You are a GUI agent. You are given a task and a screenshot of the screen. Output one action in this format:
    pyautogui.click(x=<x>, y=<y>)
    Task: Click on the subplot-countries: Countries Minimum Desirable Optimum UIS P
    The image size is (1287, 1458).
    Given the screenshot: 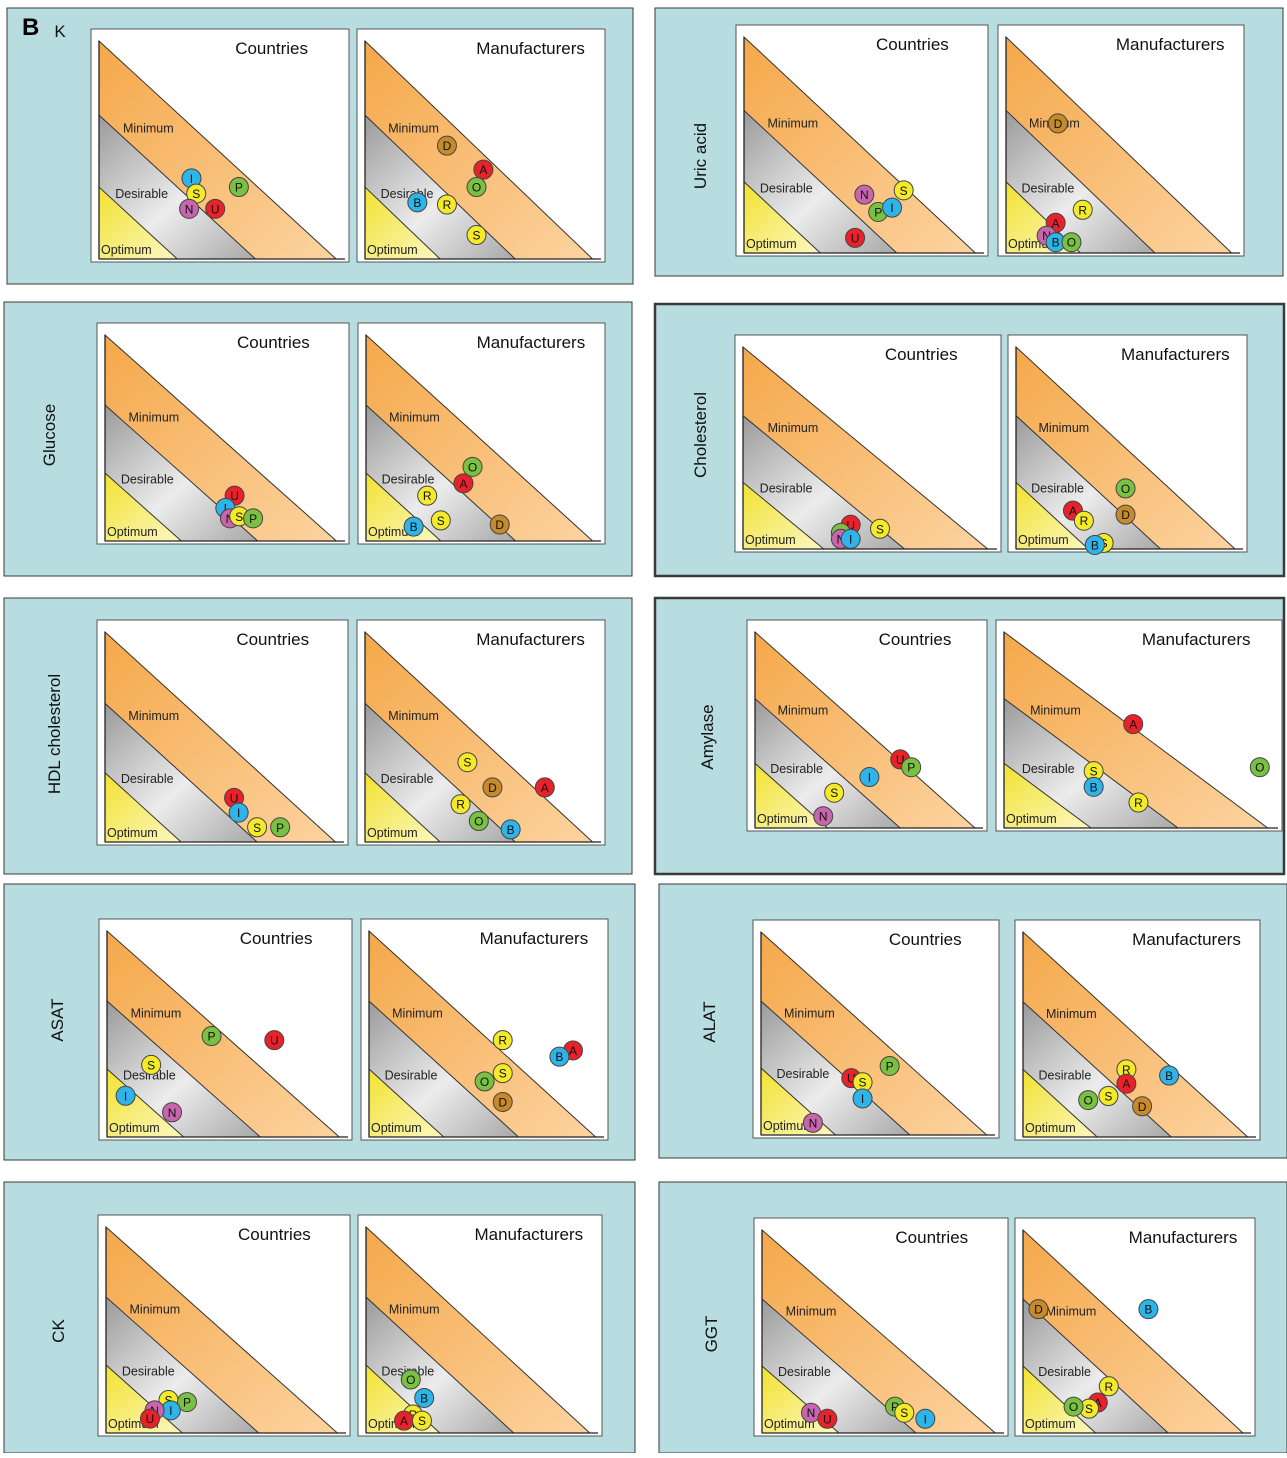 What is the action you would take?
    pyautogui.click(x=222, y=732)
    